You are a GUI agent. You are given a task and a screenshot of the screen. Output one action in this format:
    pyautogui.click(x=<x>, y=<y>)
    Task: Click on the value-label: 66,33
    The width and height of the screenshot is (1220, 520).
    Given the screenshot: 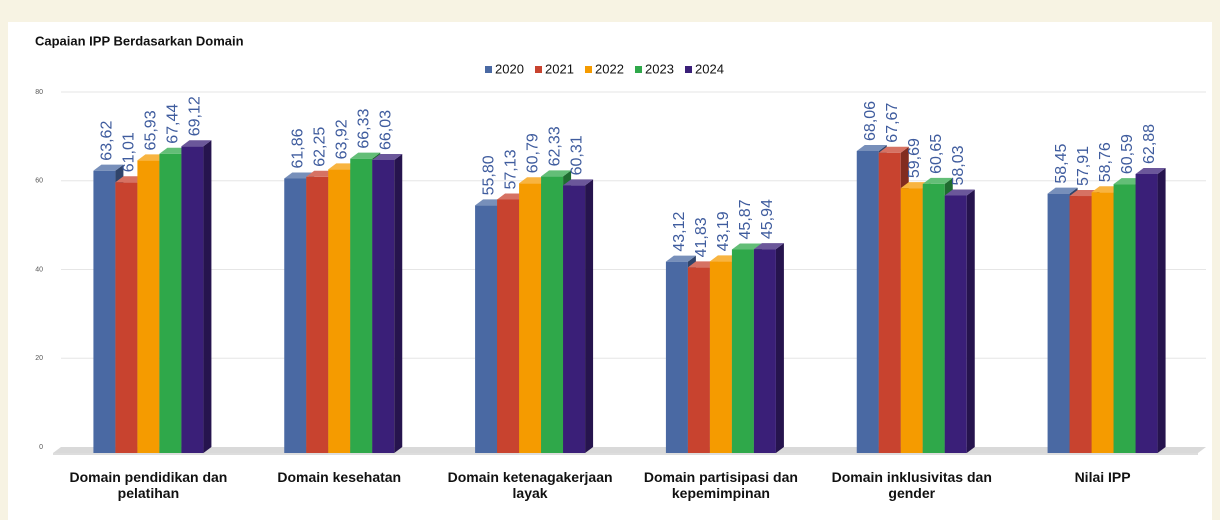 What is the action you would take?
    pyautogui.click(x=363, y=129)
    